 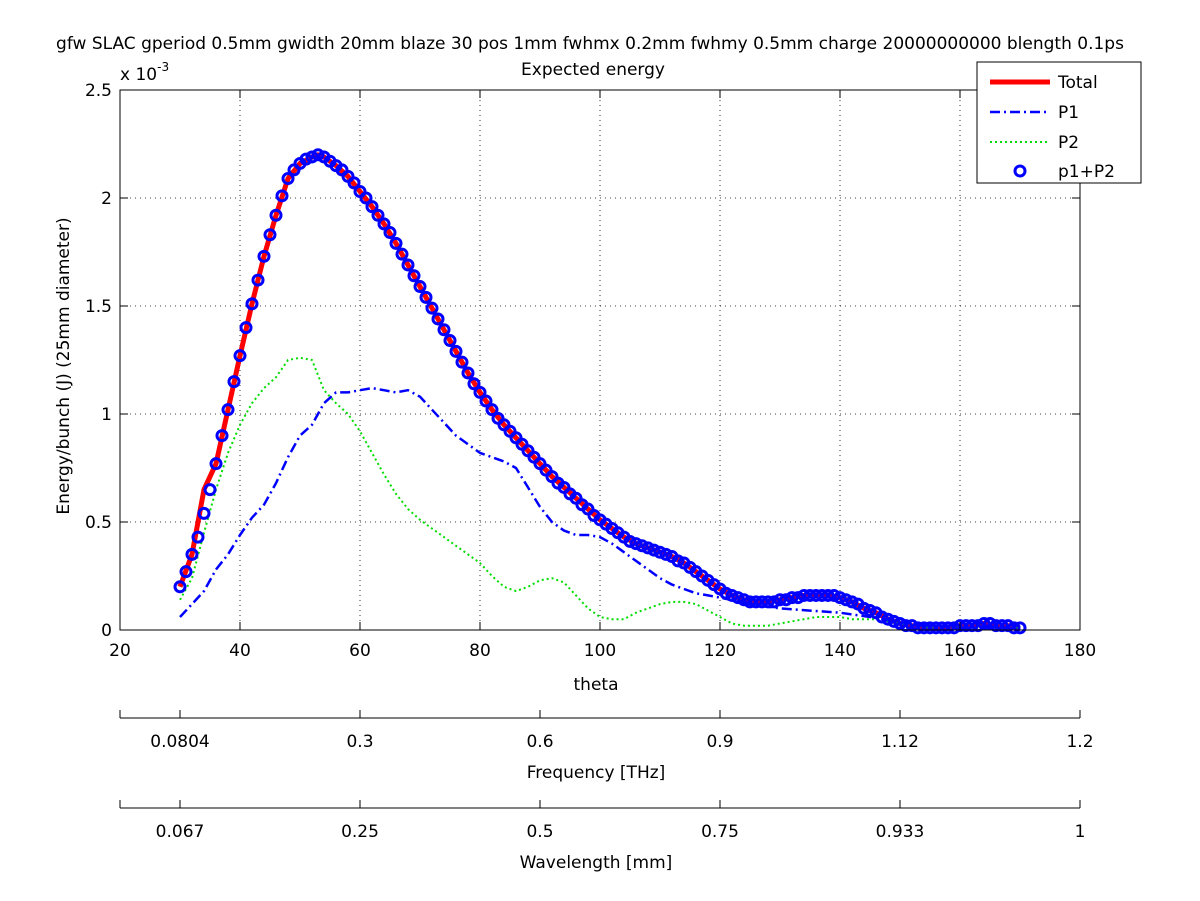 What do you see at coordinates (960, 651) in the screenshot?
I see `x-tick-label: 160` at bounding box center [960, 651].